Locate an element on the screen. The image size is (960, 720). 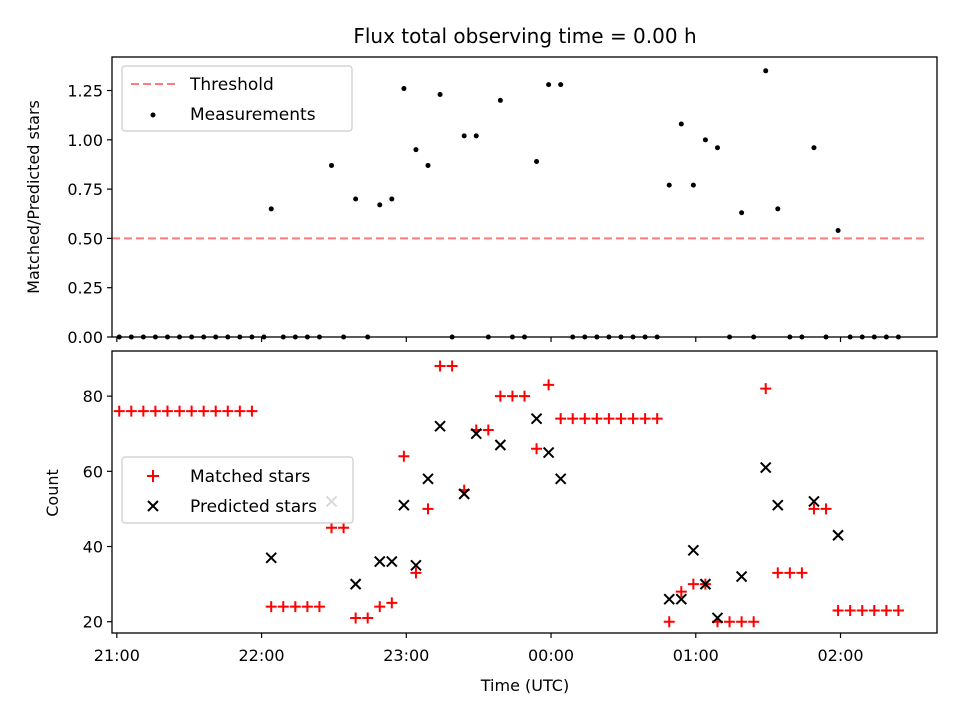
bottom-legend-box is located at coordinates (237, 490).